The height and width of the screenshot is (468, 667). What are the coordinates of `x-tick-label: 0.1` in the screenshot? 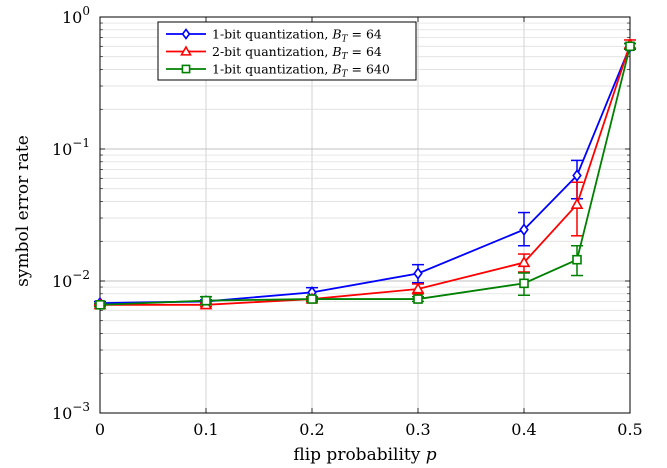 It's located at (205, 429).